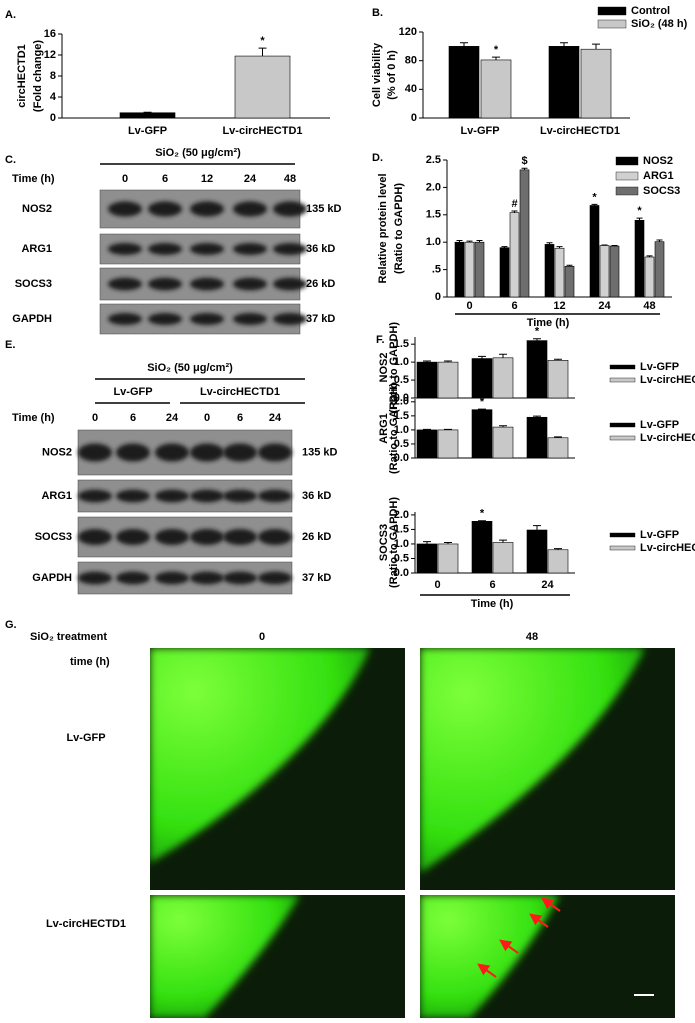 Image resolution: width=695 pixels, height=1023 pixels. I want to click on size-label: 36 kD, so click(316, 496).